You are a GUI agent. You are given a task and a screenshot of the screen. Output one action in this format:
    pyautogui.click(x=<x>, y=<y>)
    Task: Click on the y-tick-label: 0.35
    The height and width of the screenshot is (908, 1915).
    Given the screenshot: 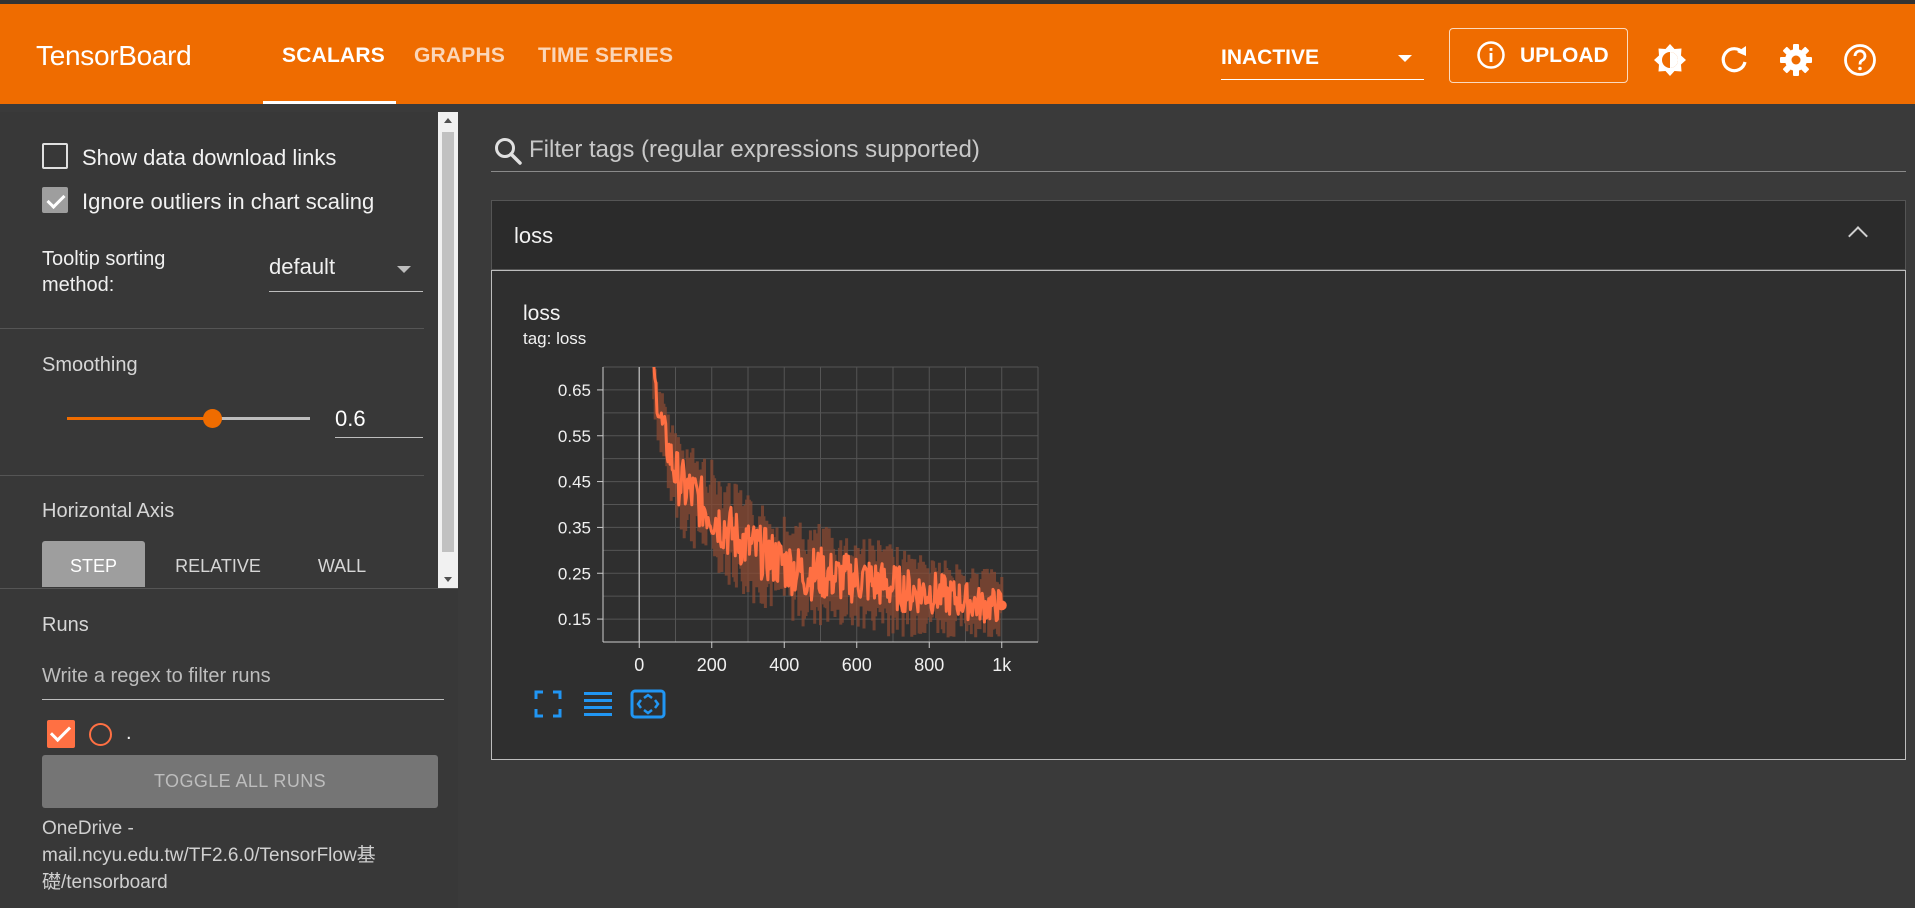 What is the action you would take?
    pyautogui.click(x=574, y=527)
    